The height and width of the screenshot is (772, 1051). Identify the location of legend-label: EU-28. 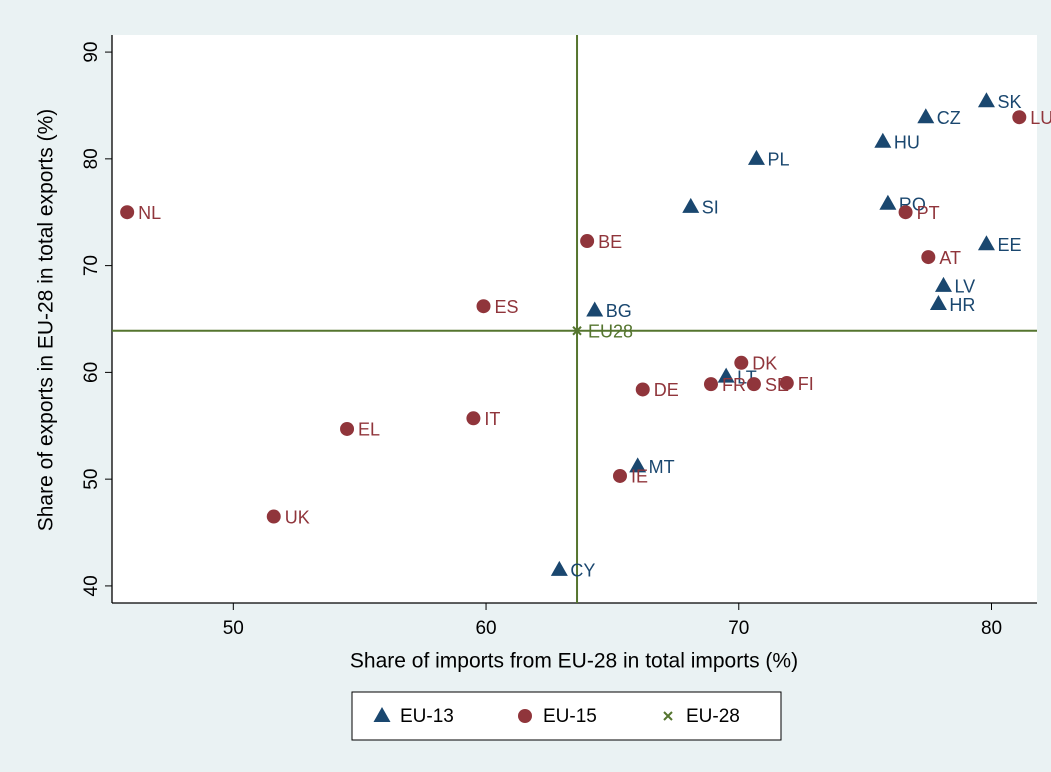
(713, 716).